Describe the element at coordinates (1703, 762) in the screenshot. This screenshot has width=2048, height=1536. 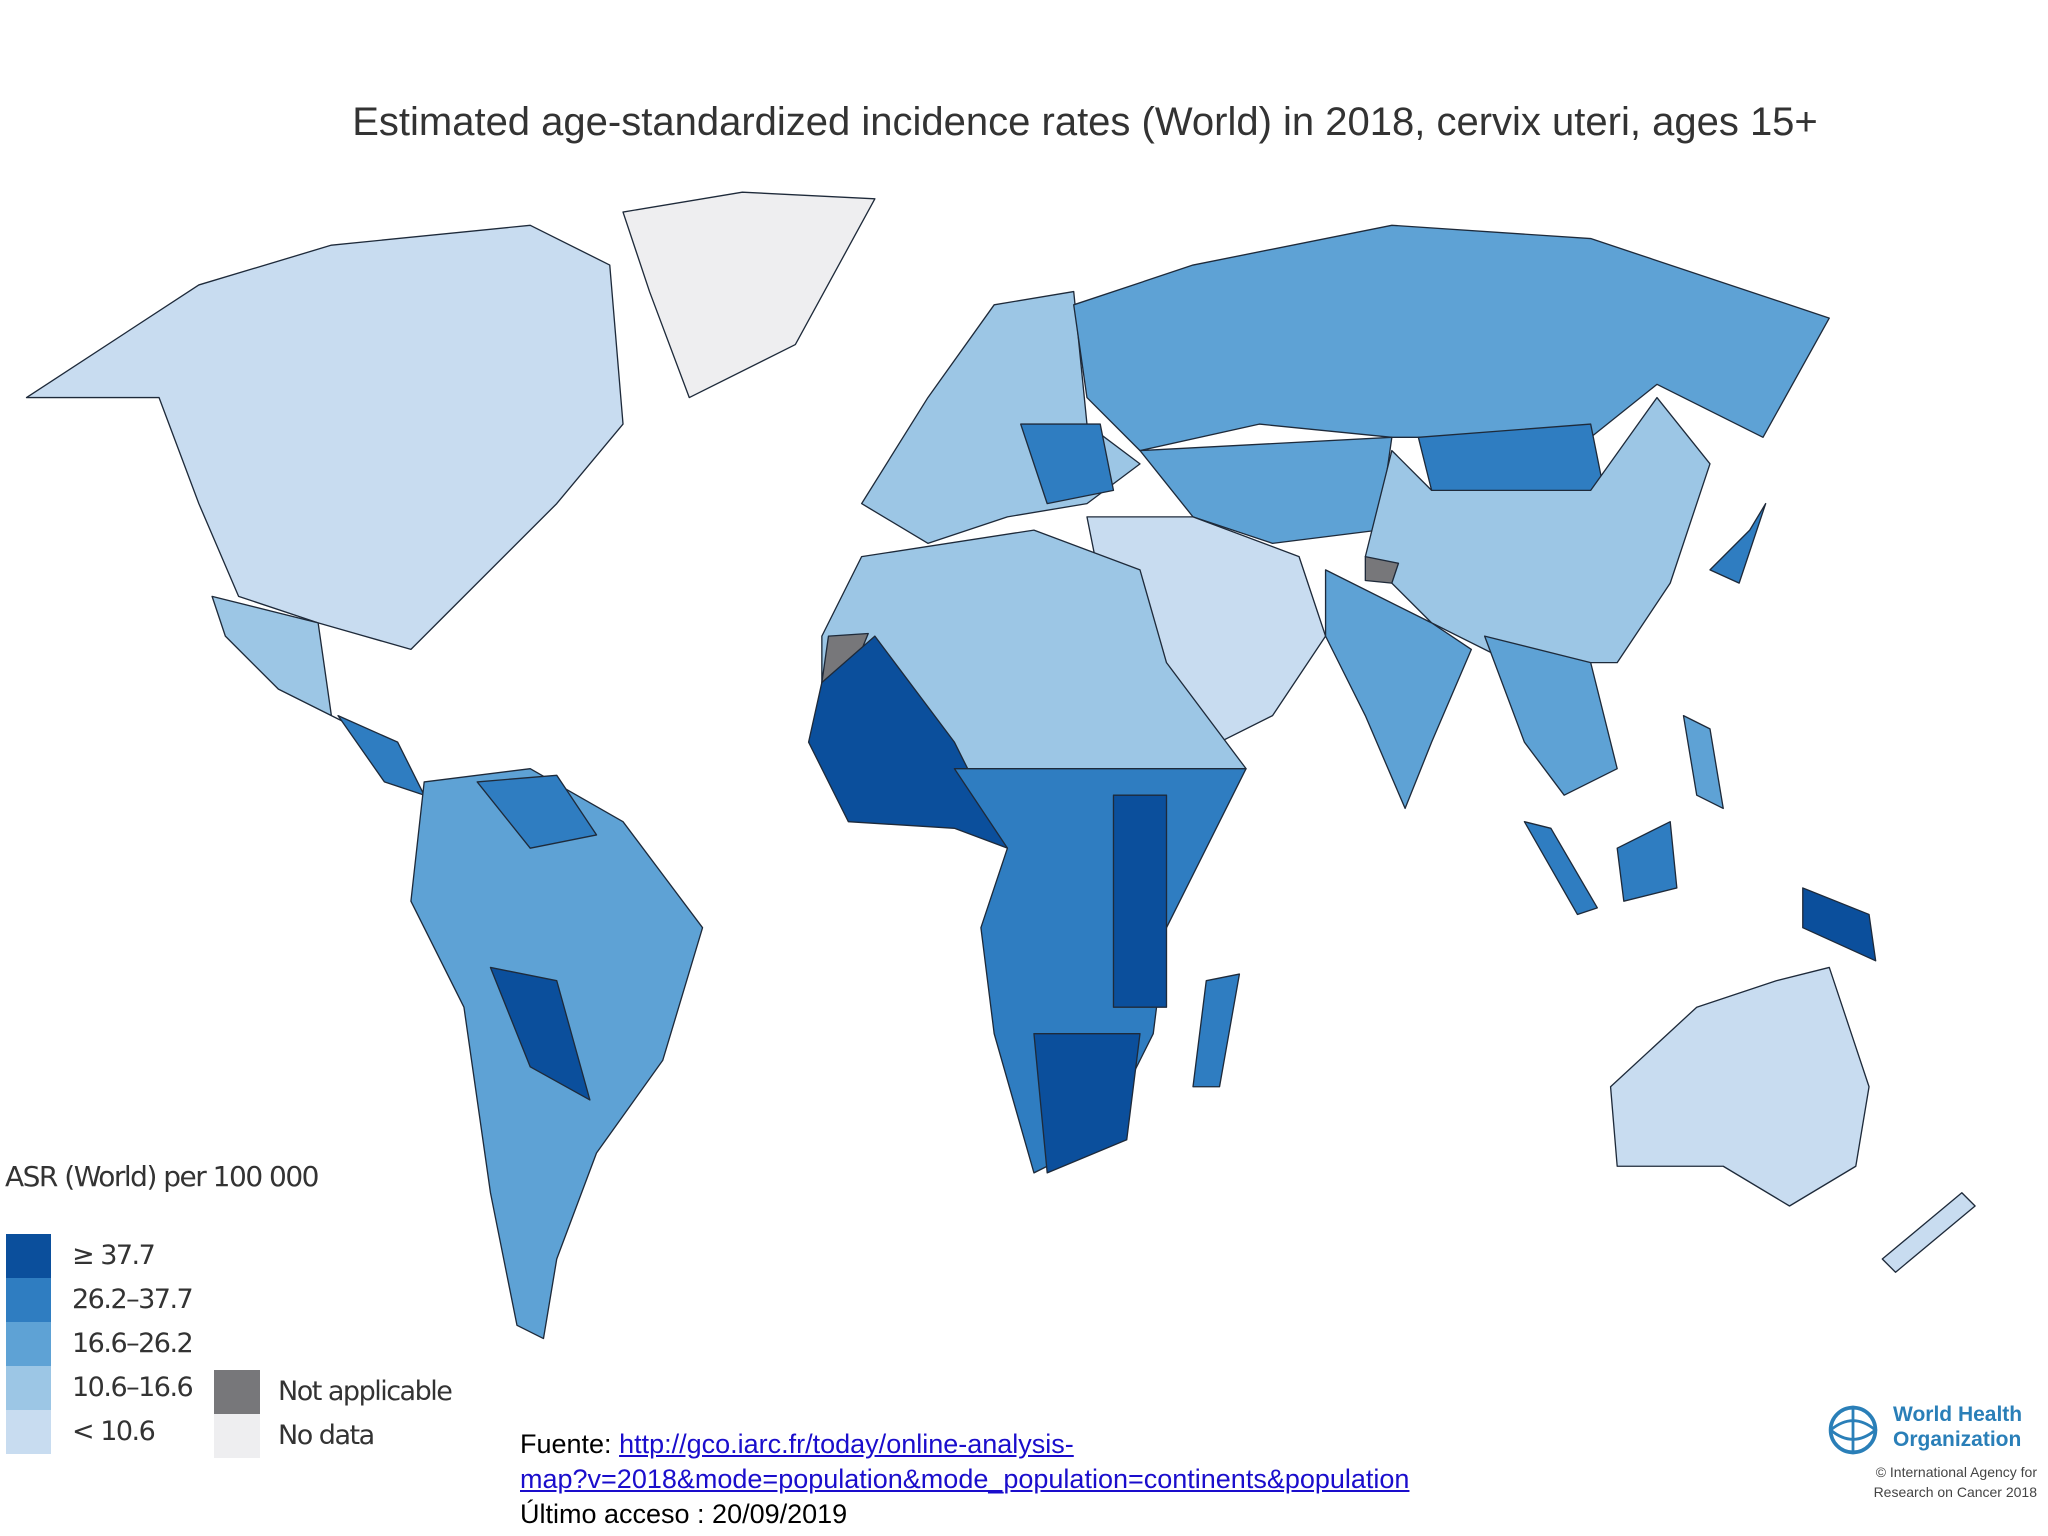
I see `philippines` at that location.